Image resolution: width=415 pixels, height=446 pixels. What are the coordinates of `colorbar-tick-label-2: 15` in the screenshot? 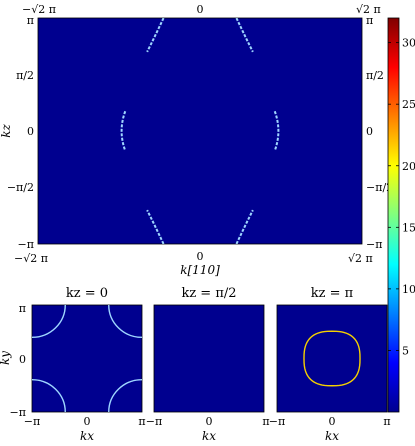 It's located at (408, 227).